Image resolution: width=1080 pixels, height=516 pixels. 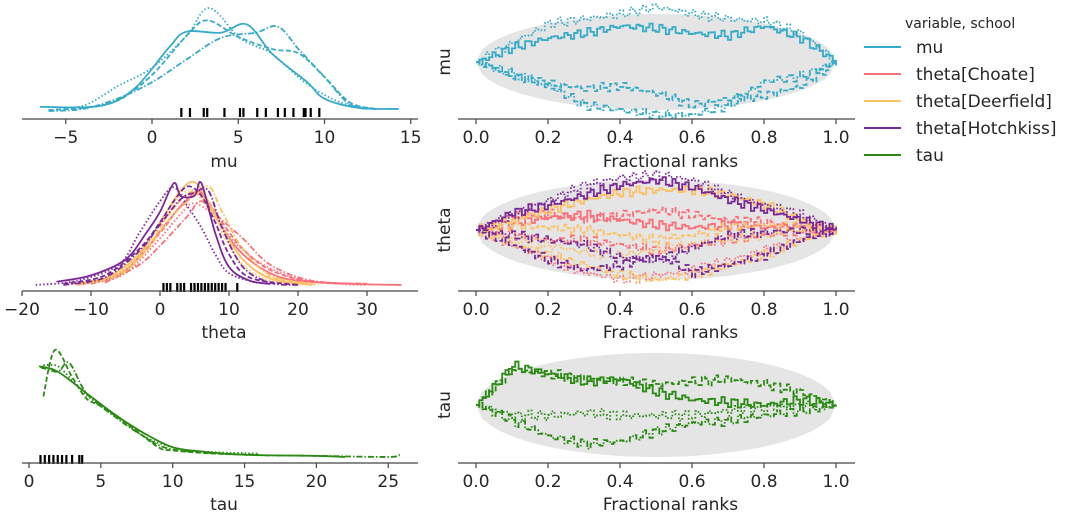 What do you see at coordinates (929, 48) in the screenshot?
I see `legend-label: mu` at bounding box center [929, 48].